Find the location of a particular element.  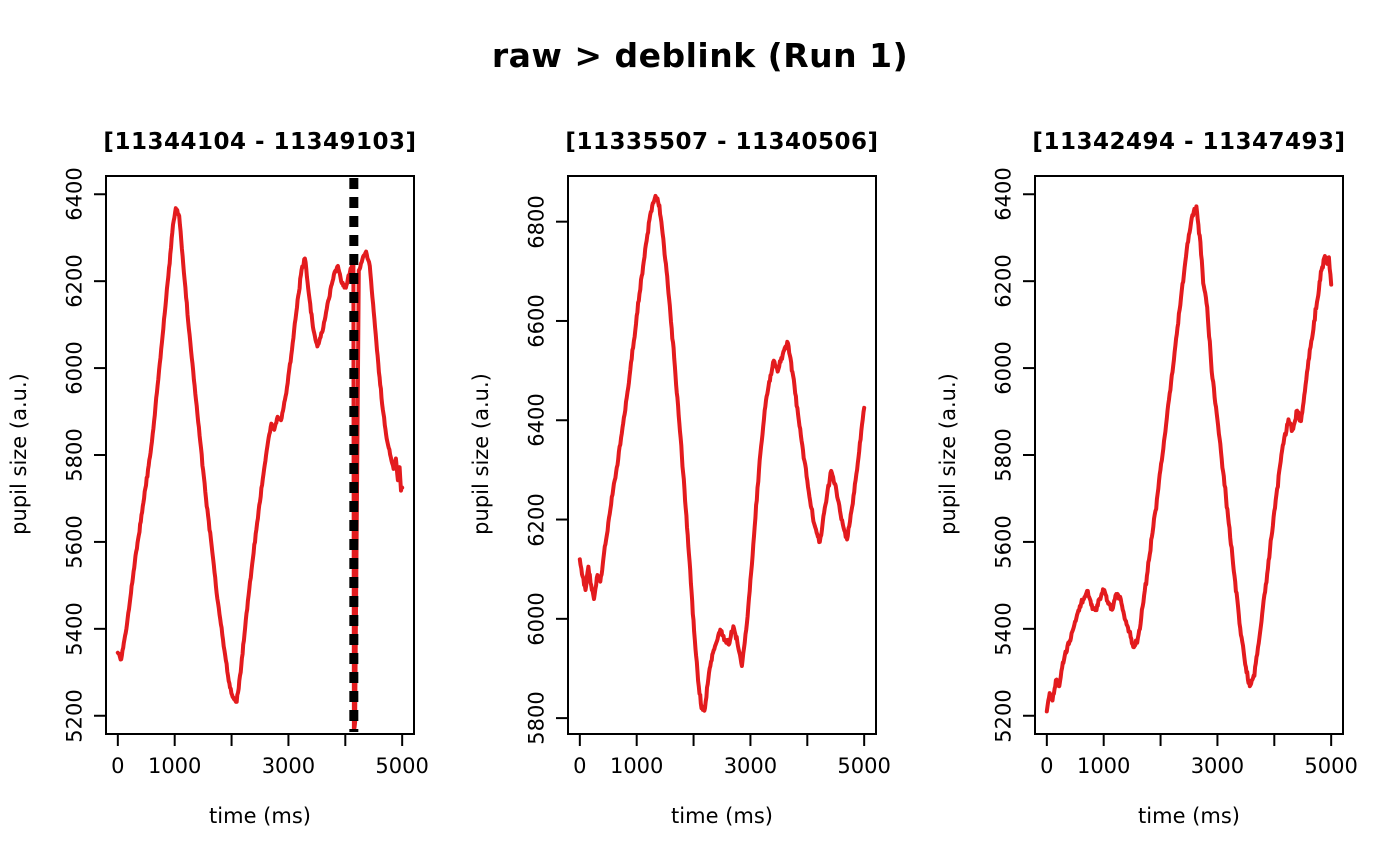

y-tick-label: 6600 is located at coordinates (536, 321).